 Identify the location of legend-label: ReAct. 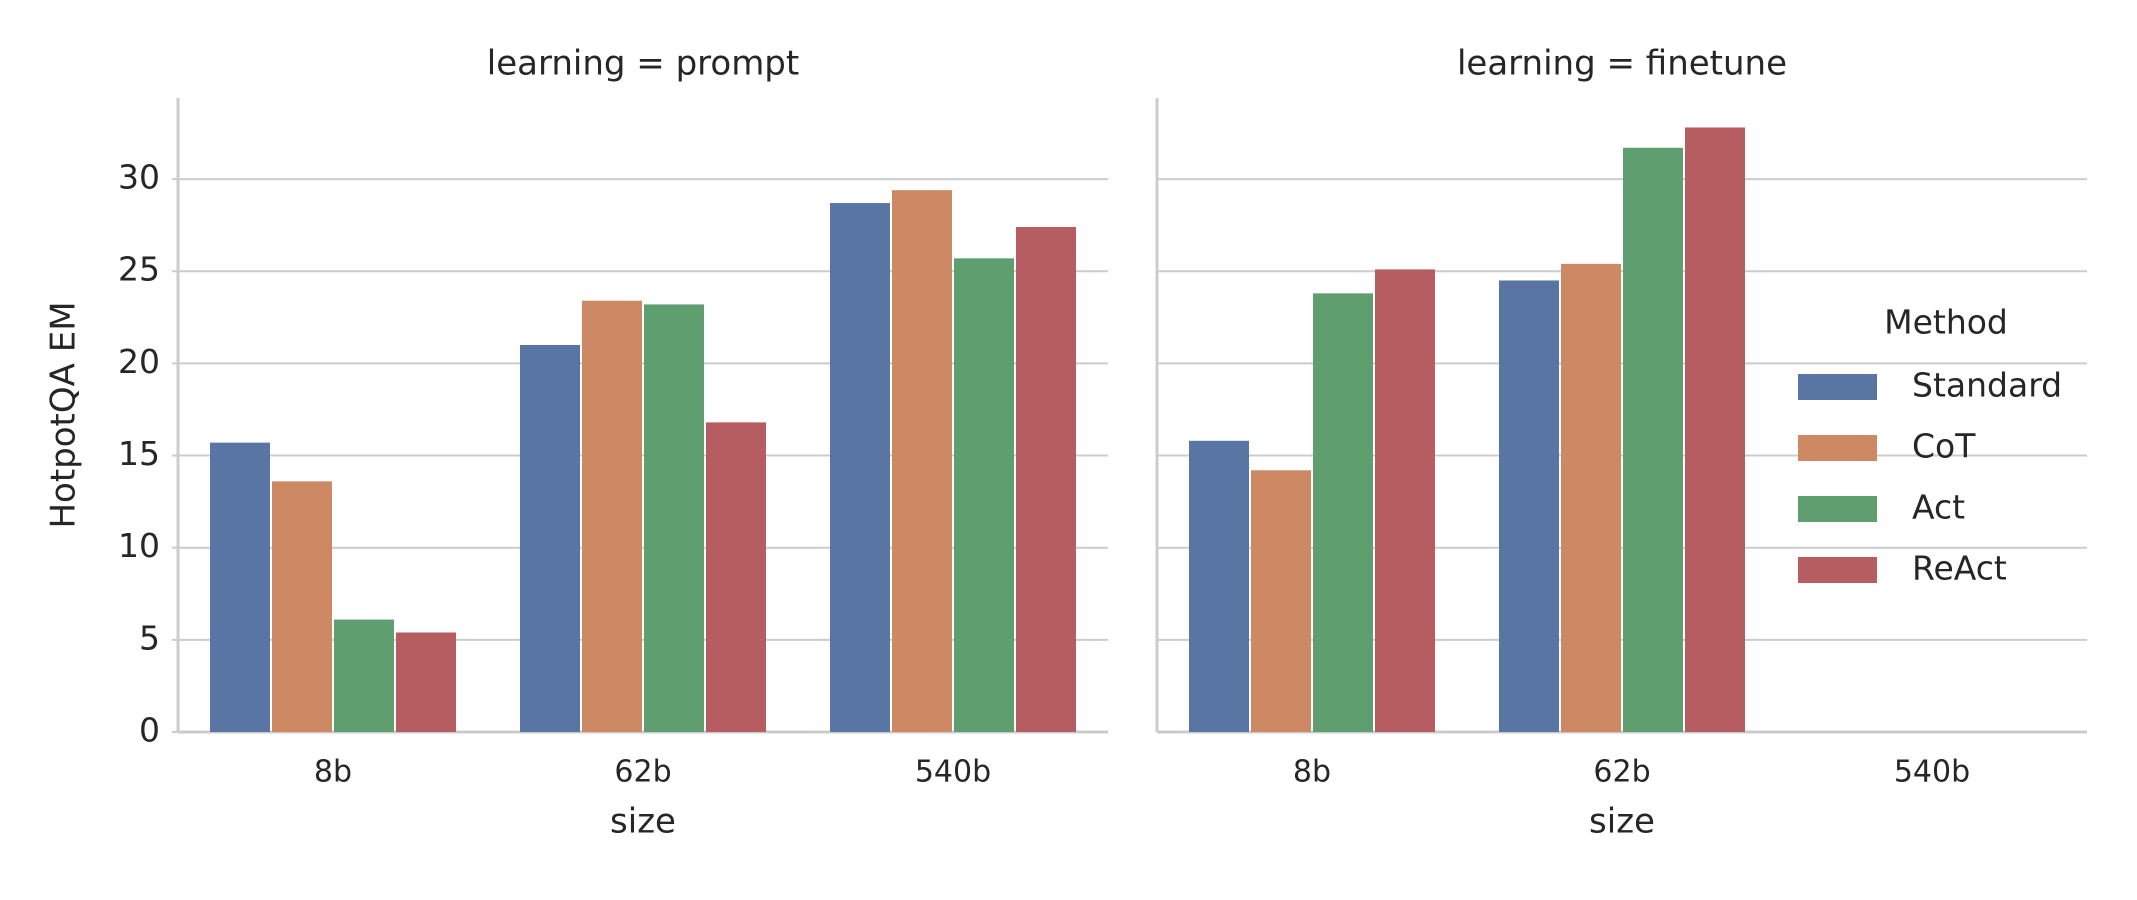
(1959, 568).